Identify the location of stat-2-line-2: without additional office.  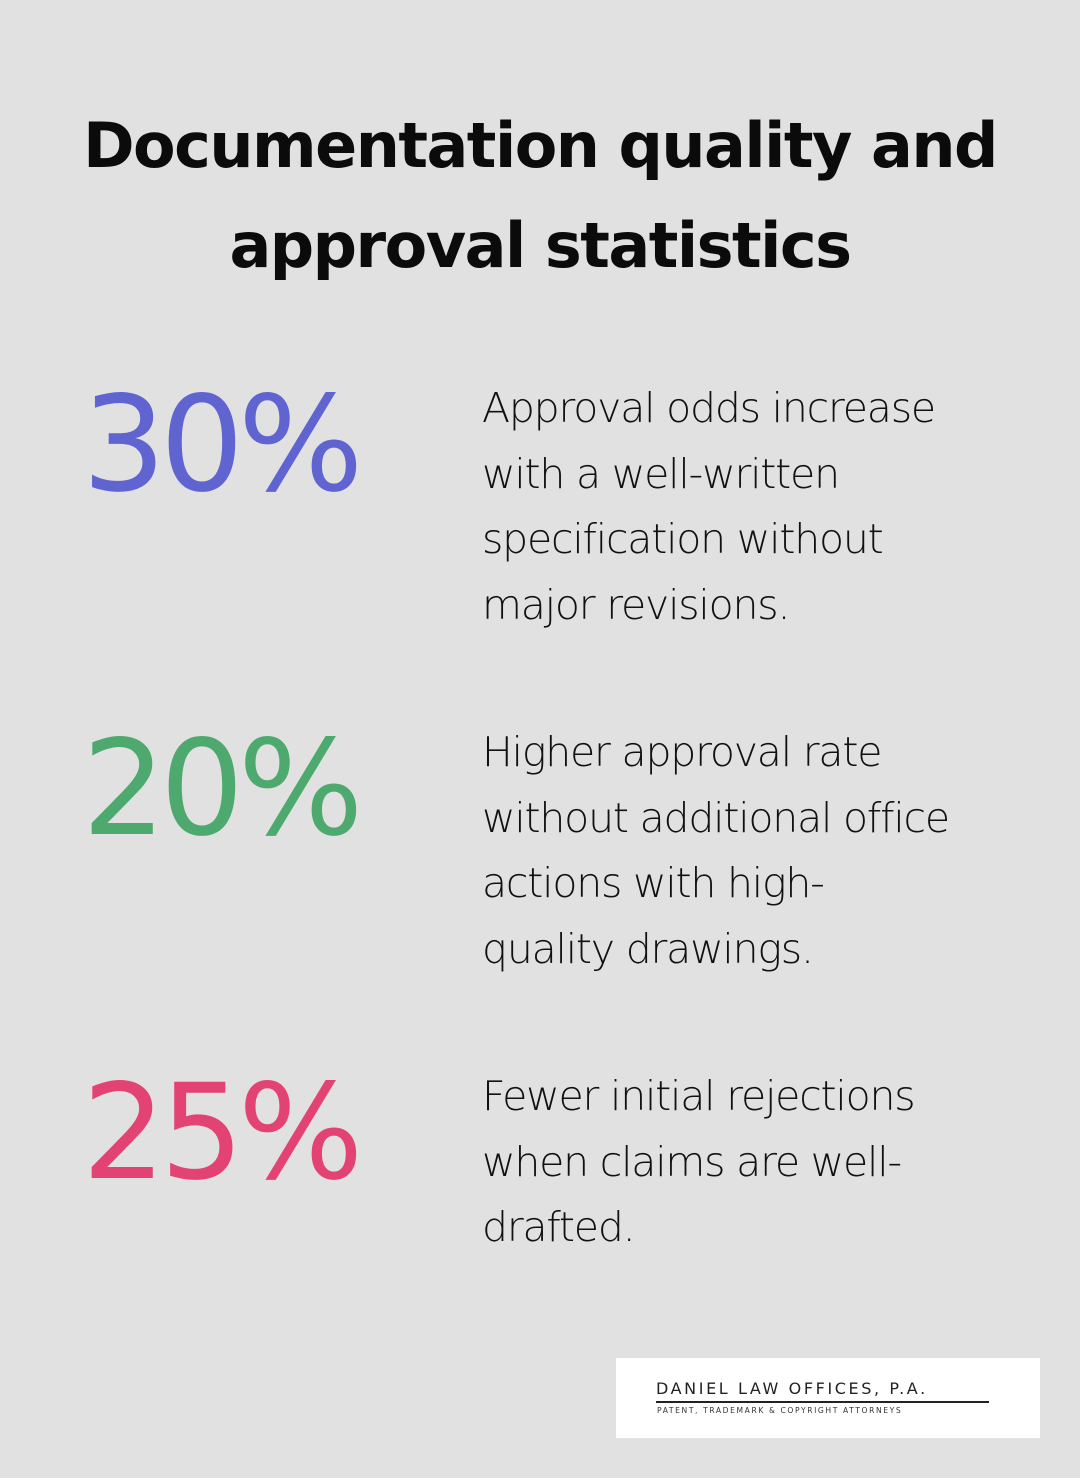
(716, 817).